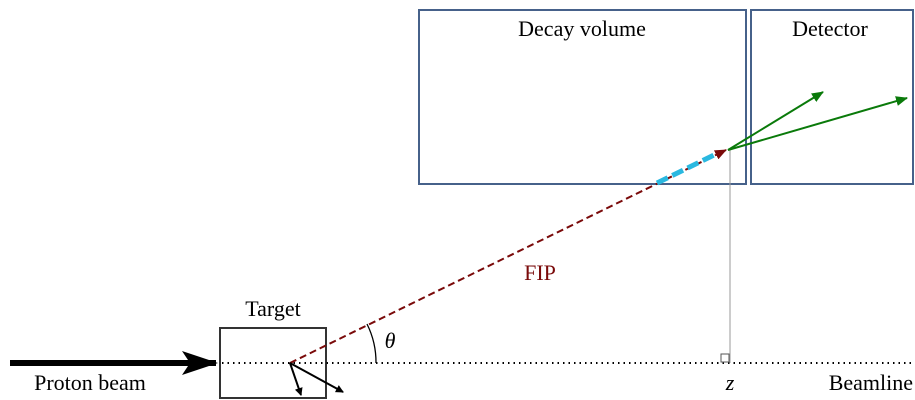 This screenshot has width=915, height=400. Describe the element at coordinates (582, 28) in the screenshot. I see `decay-volume-label: Decay volume` at that location.